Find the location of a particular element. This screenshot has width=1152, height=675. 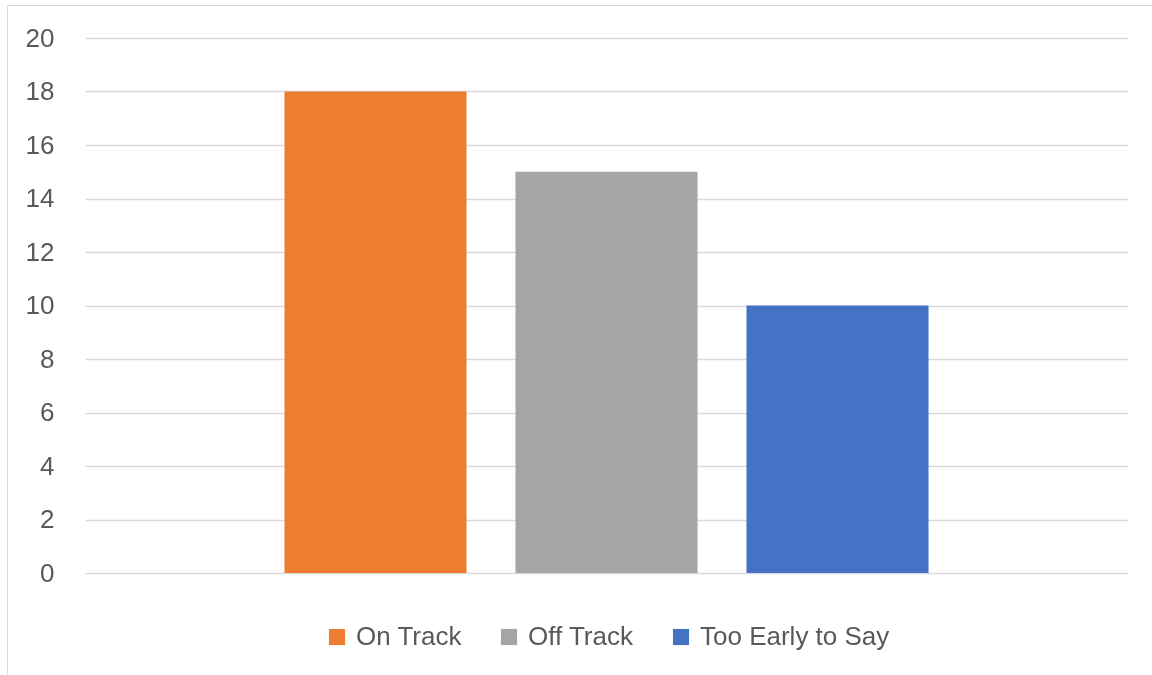

y-tick-label: 18 is located at coordinates (40, 91).